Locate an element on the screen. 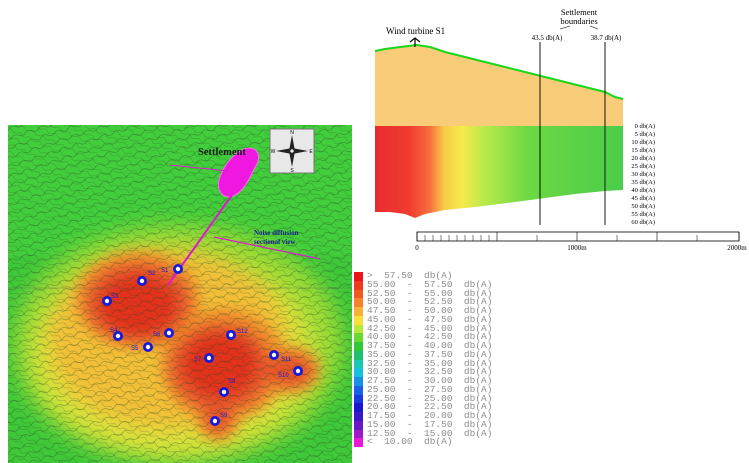  turbine-label-s11: S11 is located at coordinates (286, 360).